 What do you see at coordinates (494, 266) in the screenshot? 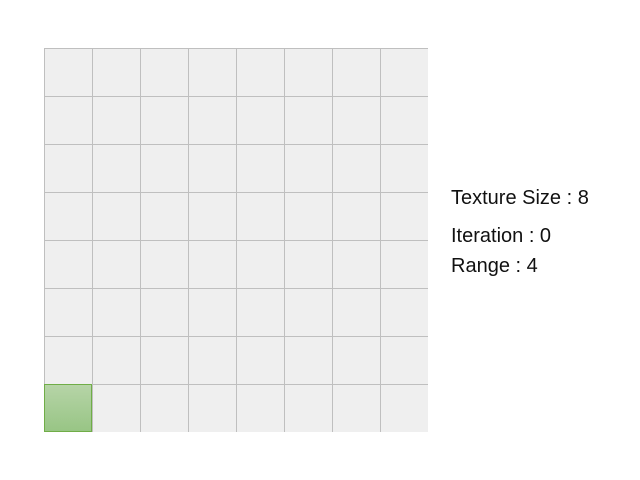
I see `range-label: Range : 4` at bounding box center [494, 266].